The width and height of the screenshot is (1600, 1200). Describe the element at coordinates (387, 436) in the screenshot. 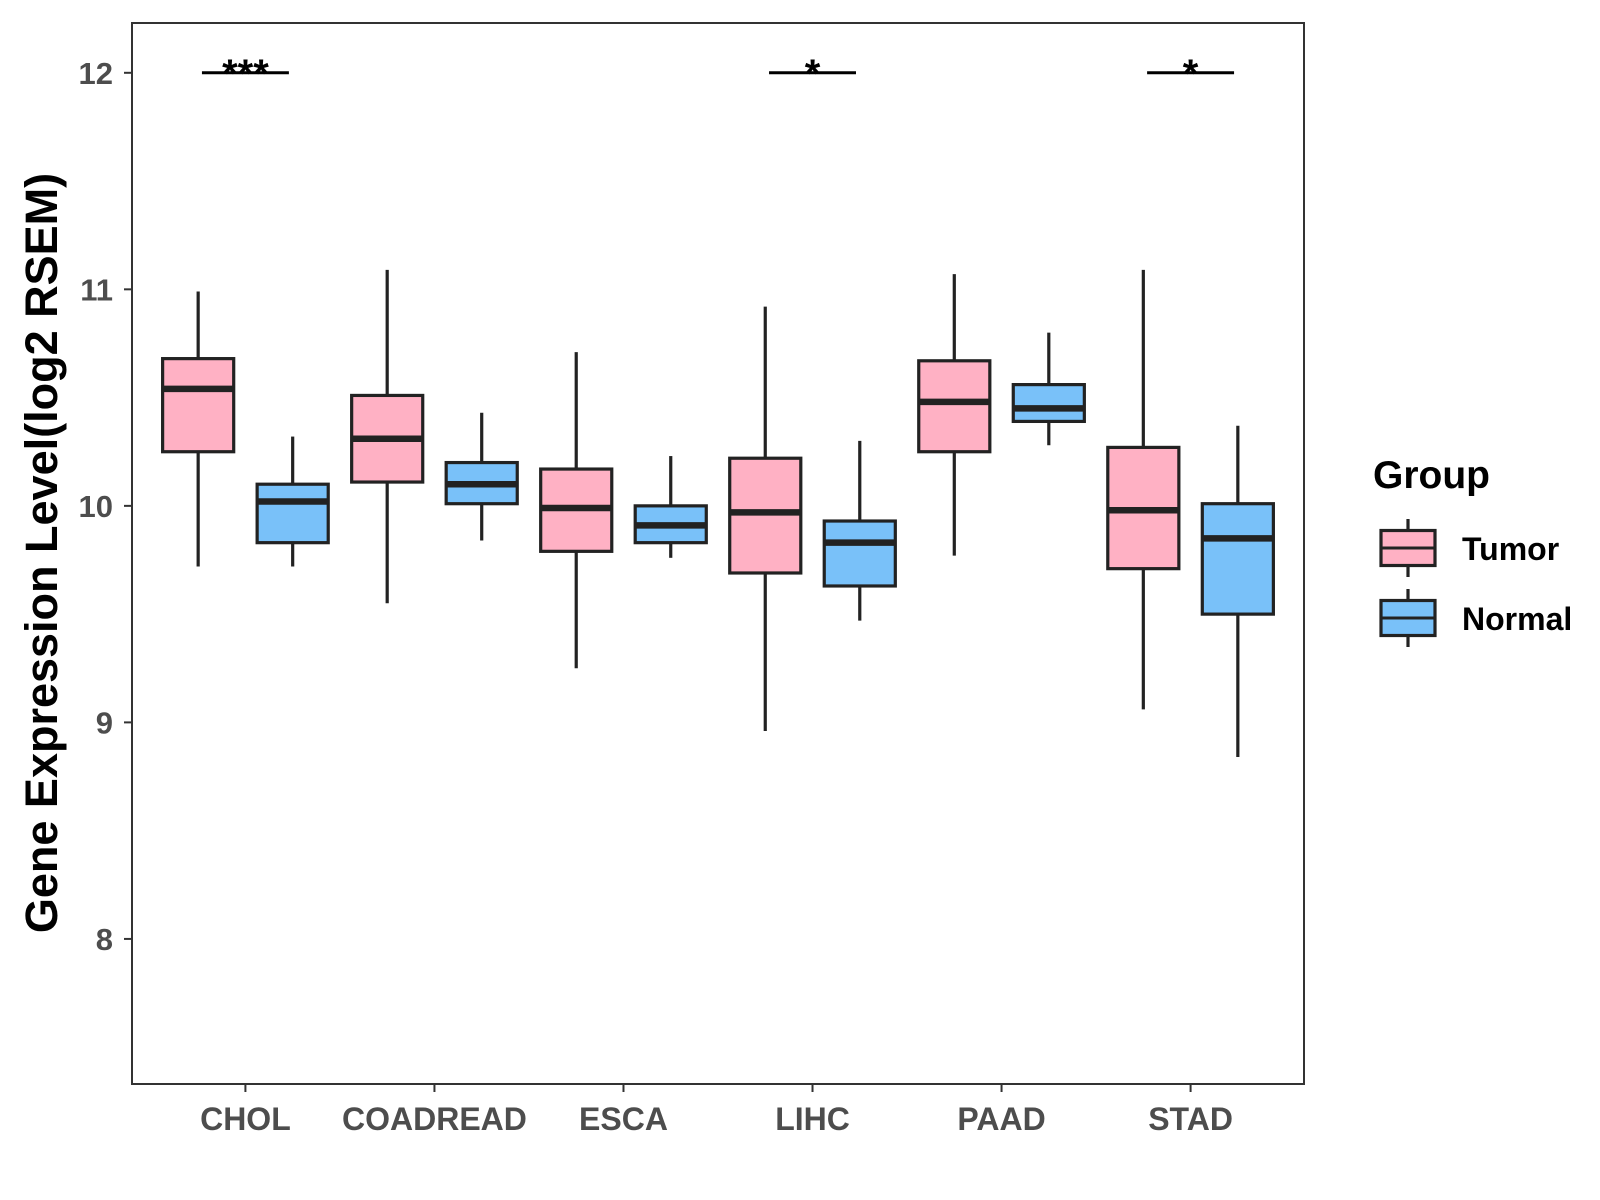

I see `boxplot-tumor-coadread` at that location.